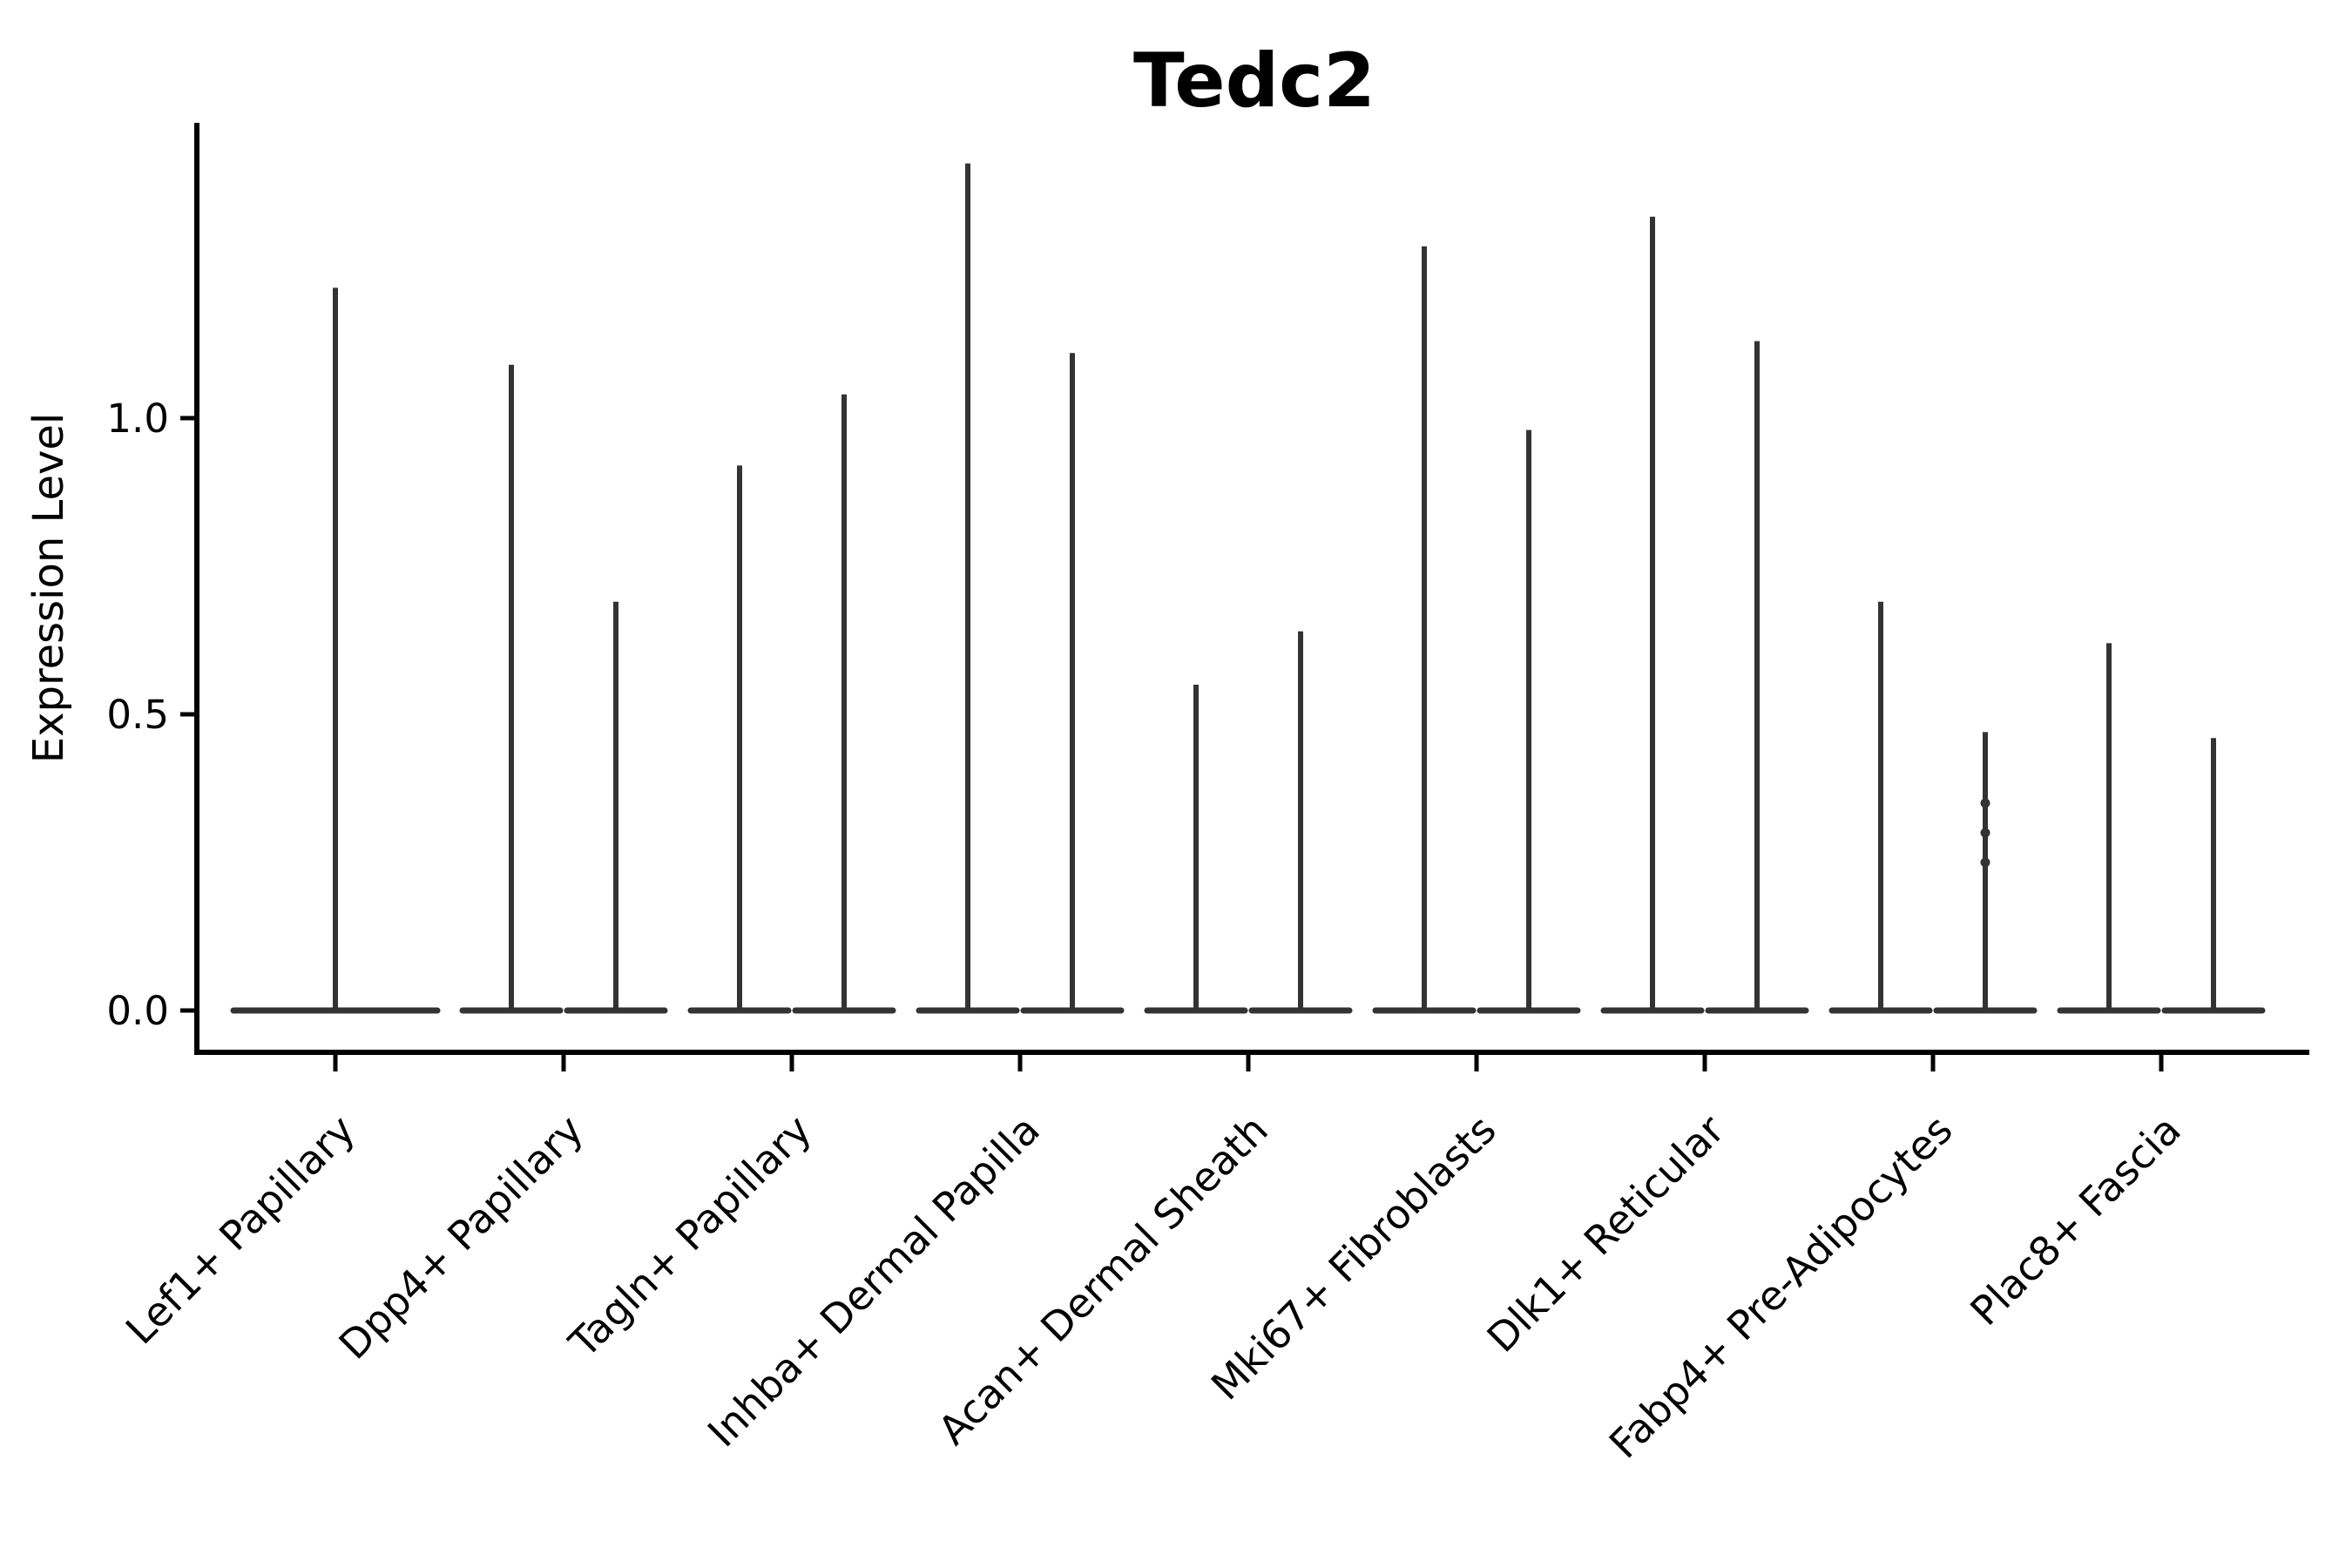 This screenshot has height=1568, width=2352. What do you see at coordinates (137, 418) in the screenshot?
I see `y-tick-label: 1.0` at bounding box center [137, 418].